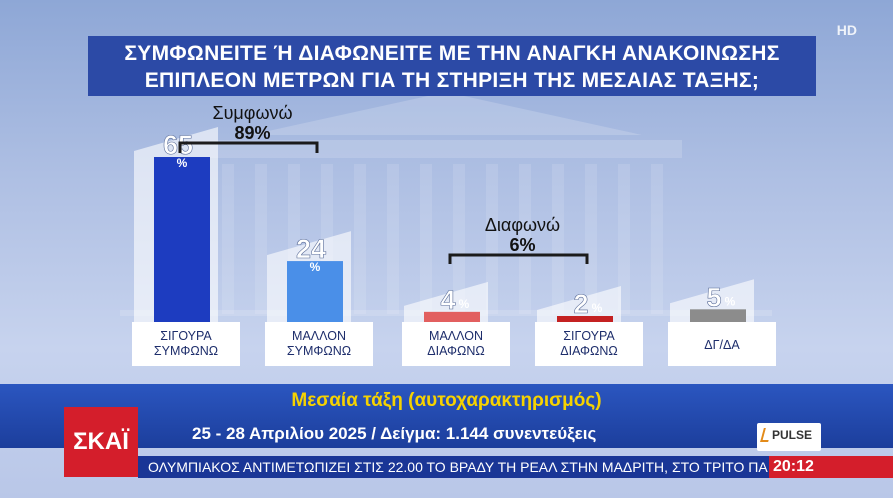 Image resolution: width=893 pixels, height=498 pixels. I want to click on bar-value-label: 65, so click(178, 145).